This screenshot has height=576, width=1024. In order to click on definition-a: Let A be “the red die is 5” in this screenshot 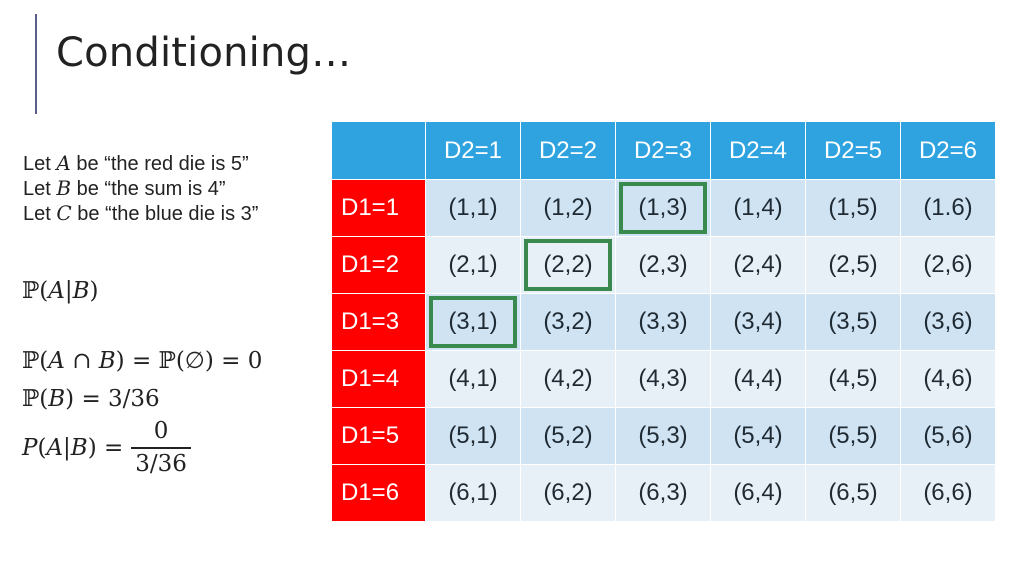, I will do `click(136, 163)`.